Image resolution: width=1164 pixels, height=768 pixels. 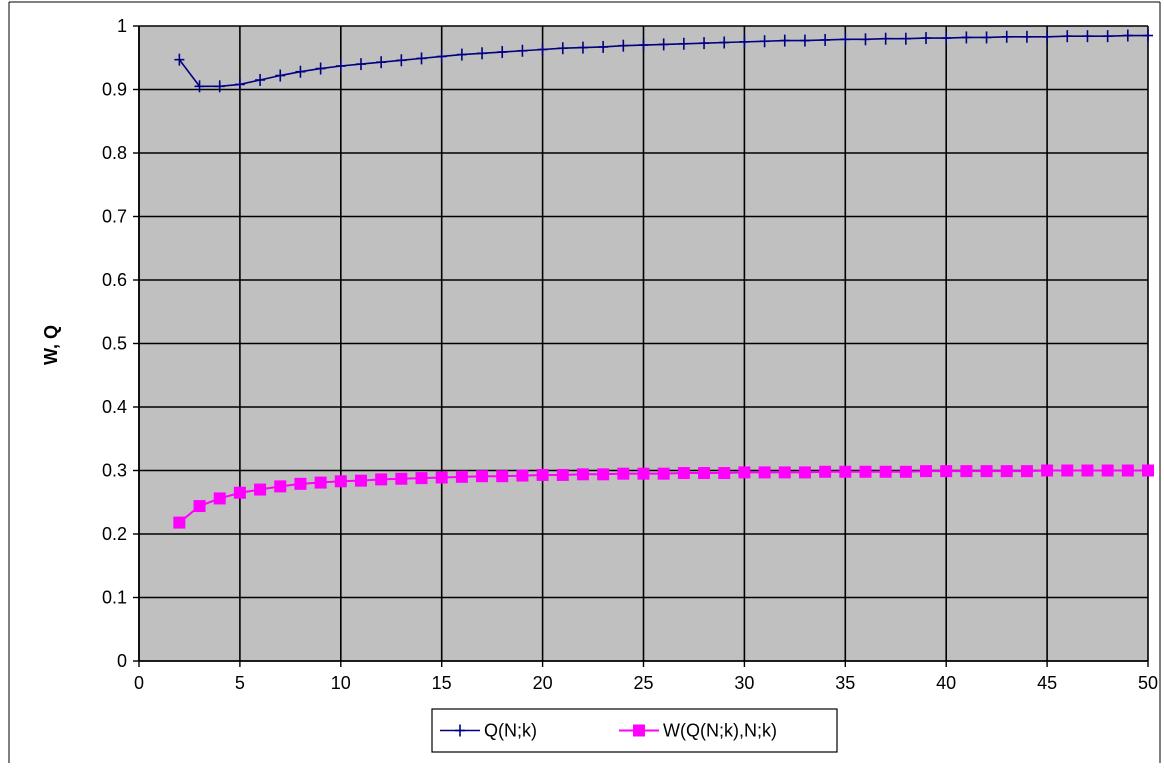 I want to click on legend-label: Q(N;k), so click(x=510, y=731).